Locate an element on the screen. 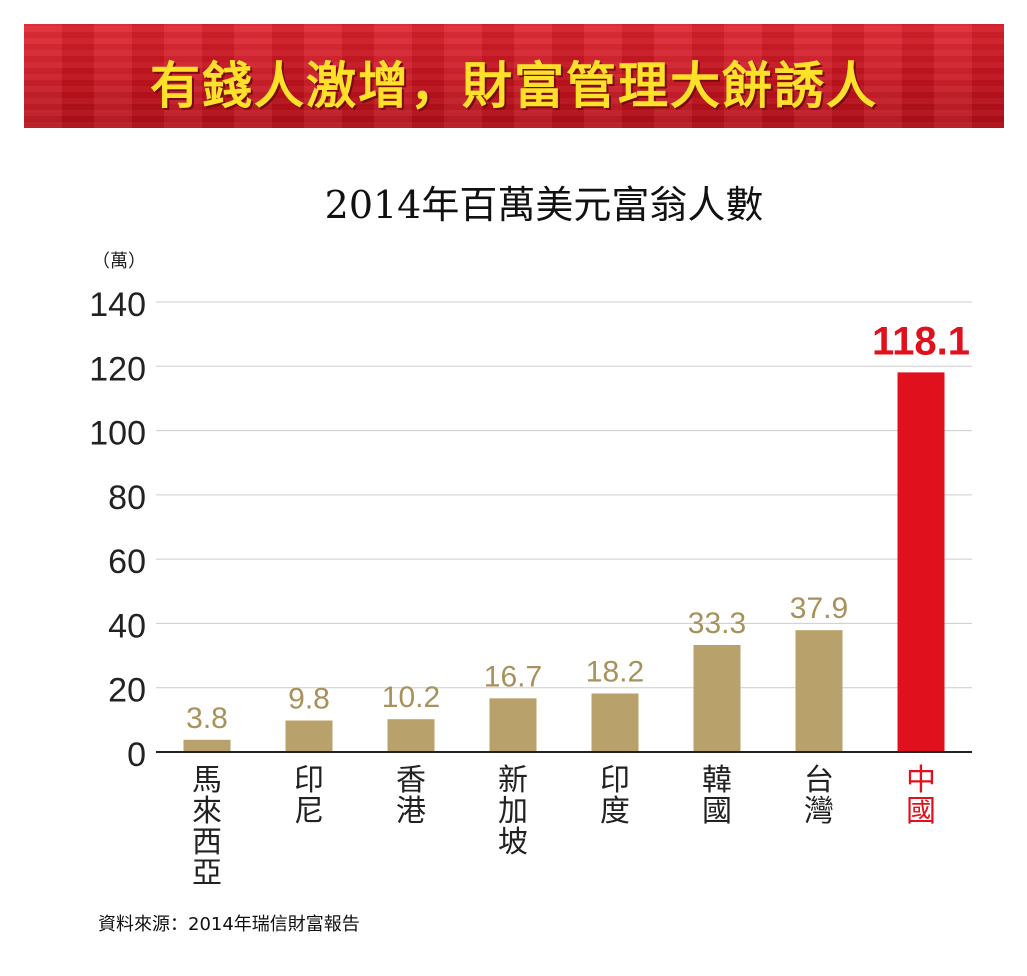 Image resolution: width=1027 pixels, height=976 pixels. unit-label: （萬） is located at coordinates (119, 261).